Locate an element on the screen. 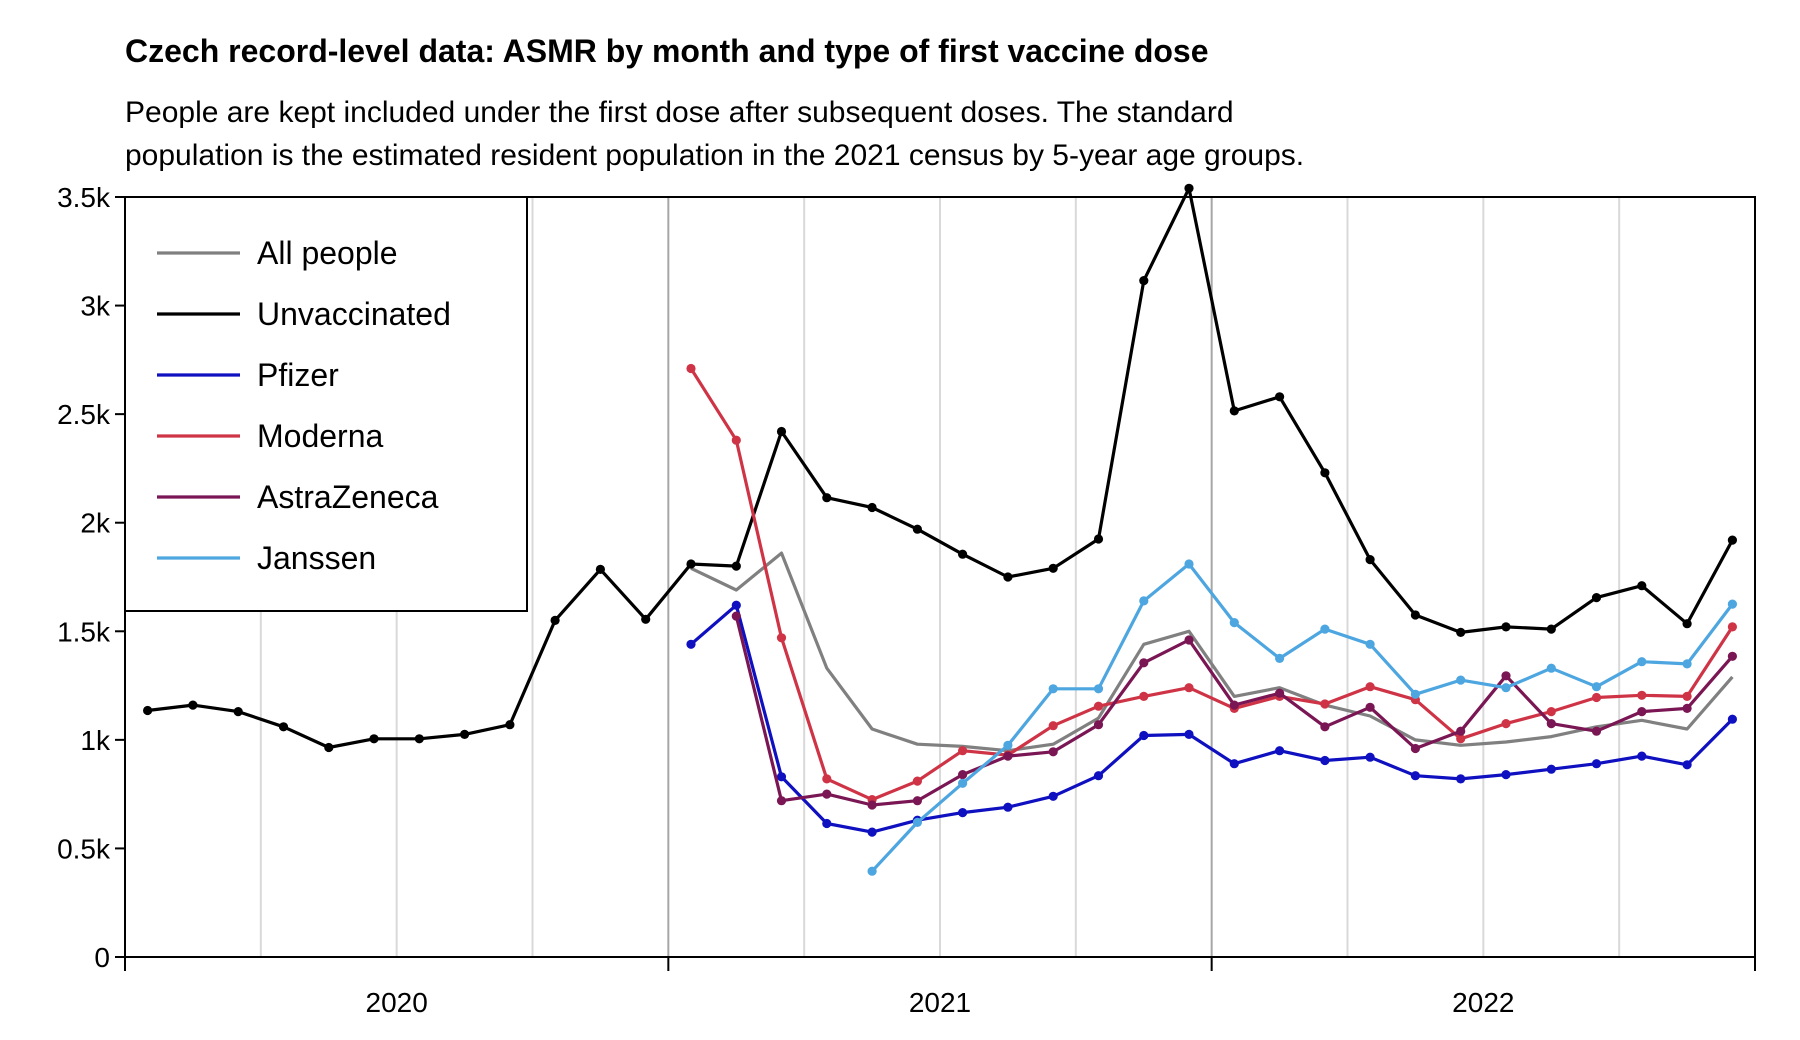 The height and width of the screenshot is (1040, 1800). legend-label: Janssen is located at coordinates (316, 558).